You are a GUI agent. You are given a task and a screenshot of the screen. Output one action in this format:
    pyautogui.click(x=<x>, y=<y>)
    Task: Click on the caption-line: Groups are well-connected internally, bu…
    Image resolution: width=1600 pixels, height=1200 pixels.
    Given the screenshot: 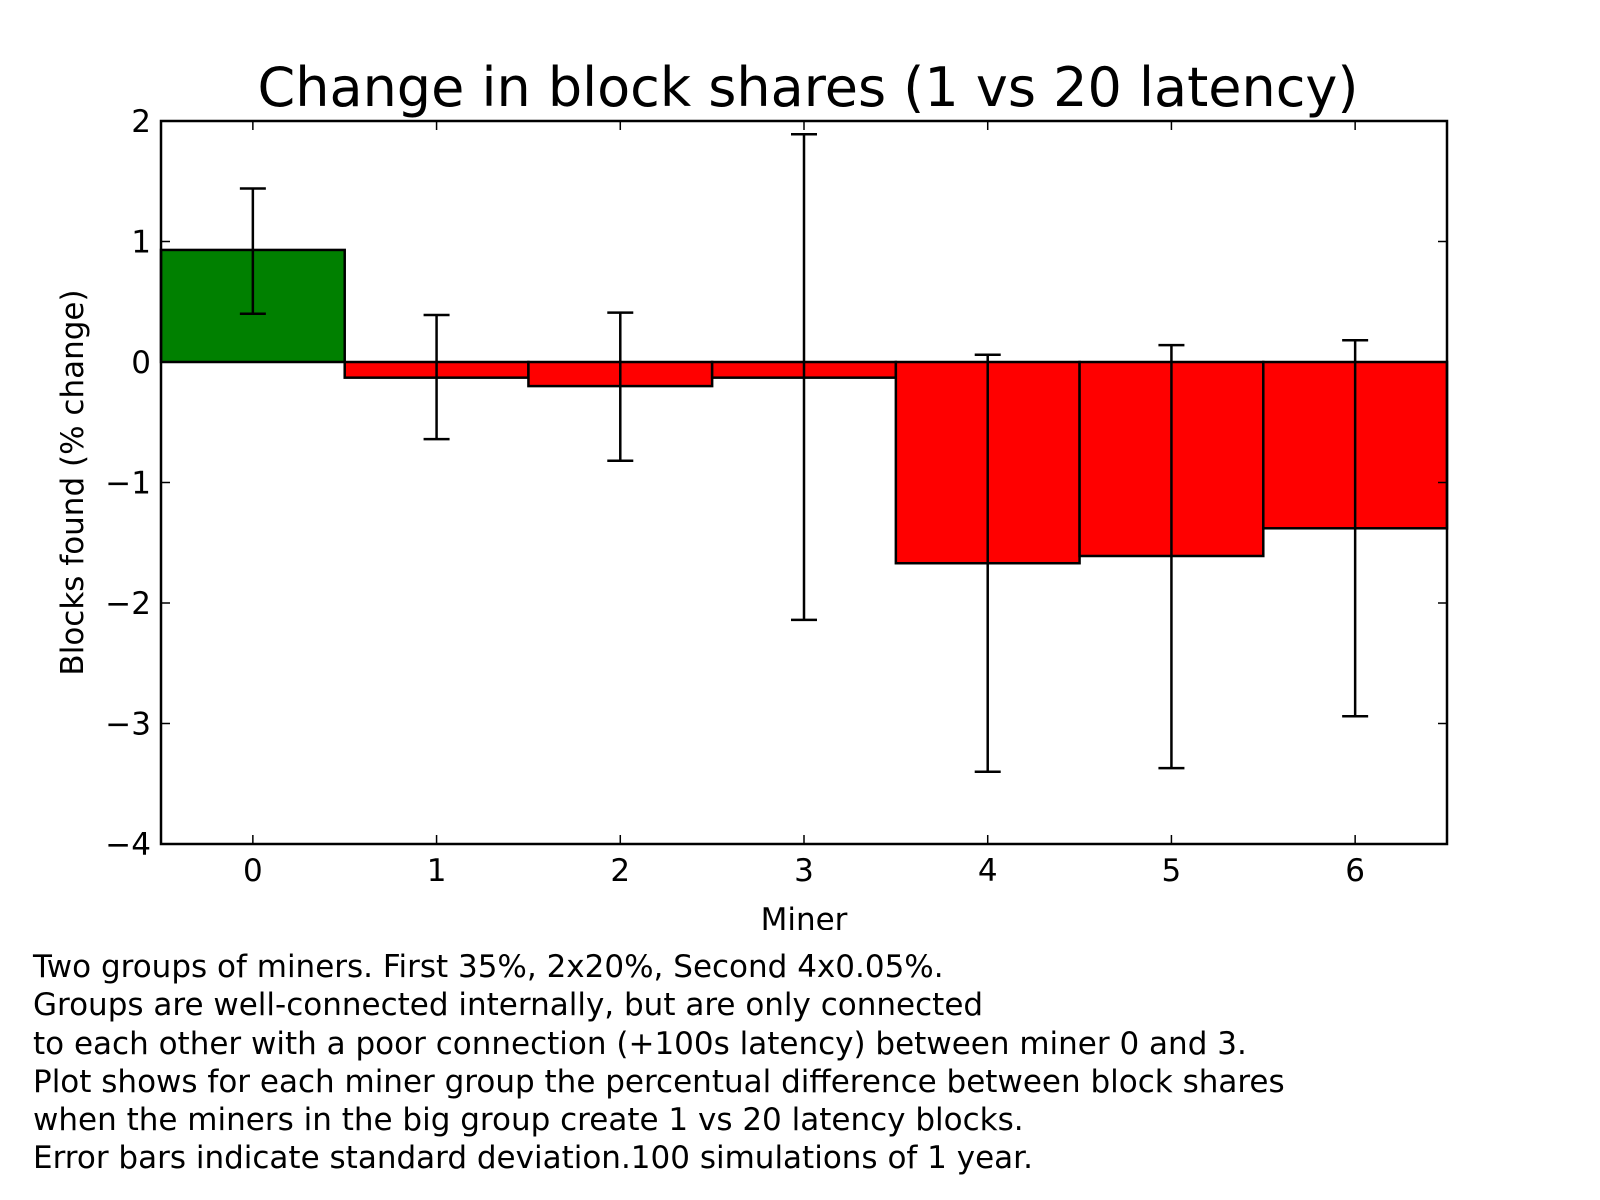 What is the action you would take?
    pyautogui.click(x=508, y=1005)
    